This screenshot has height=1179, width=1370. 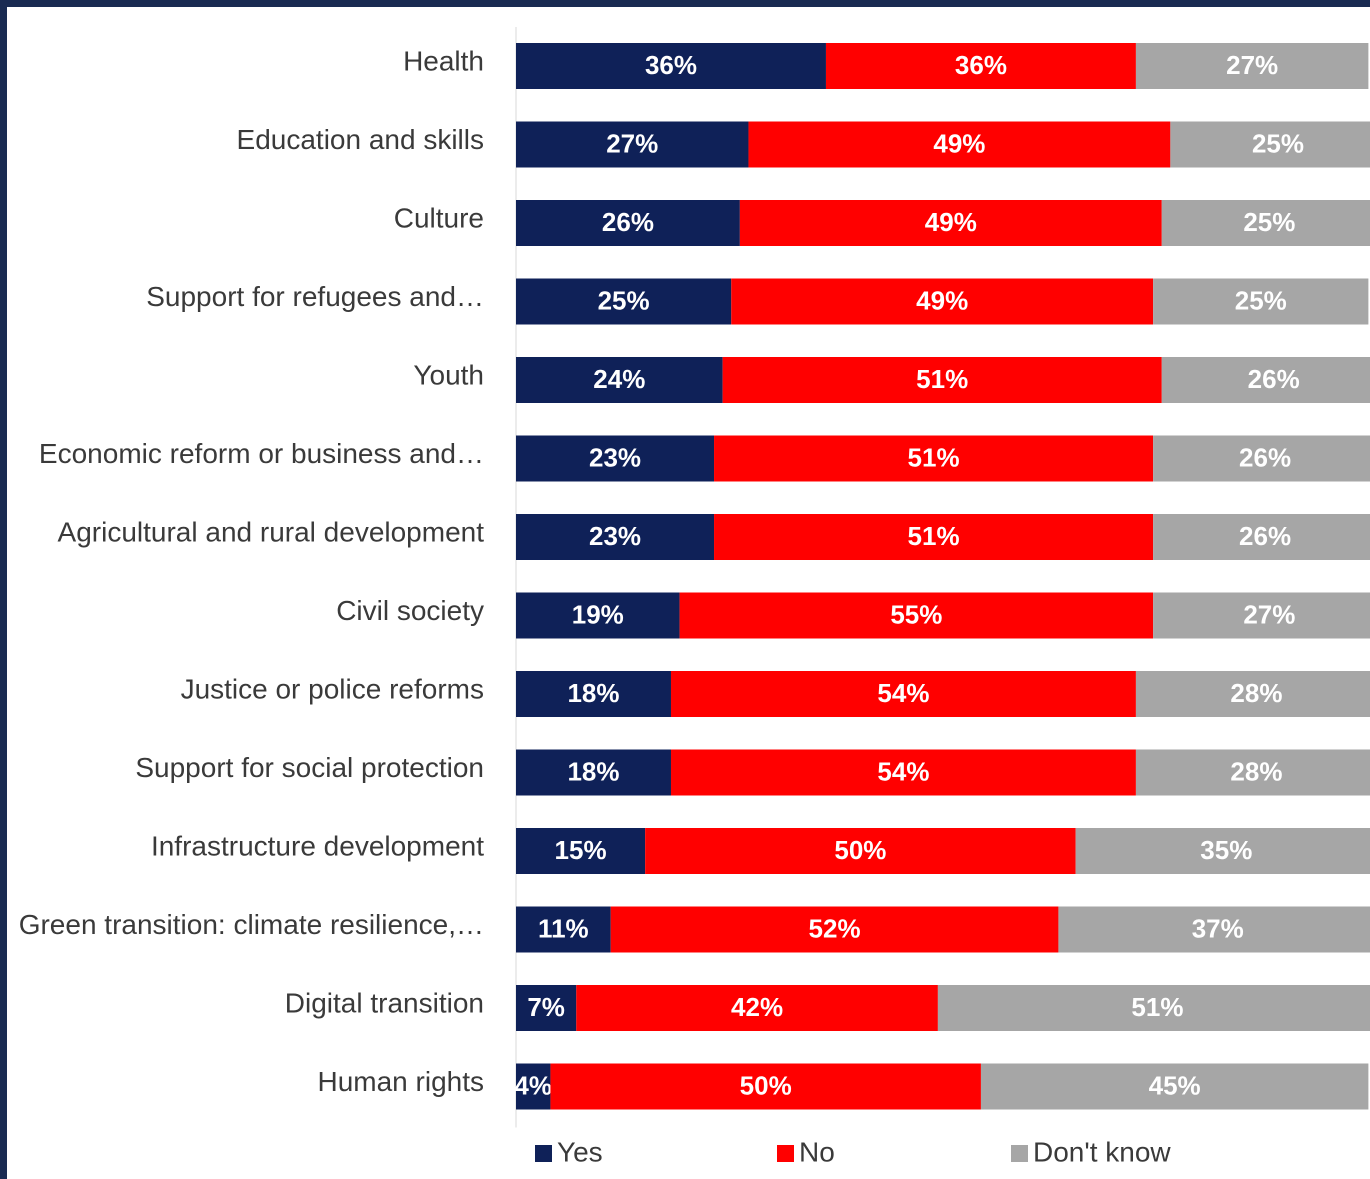 What do you see at coordinates (448, 374) in the screenshot?
I see `category-label: Youth` at bounding box center [448, 374].